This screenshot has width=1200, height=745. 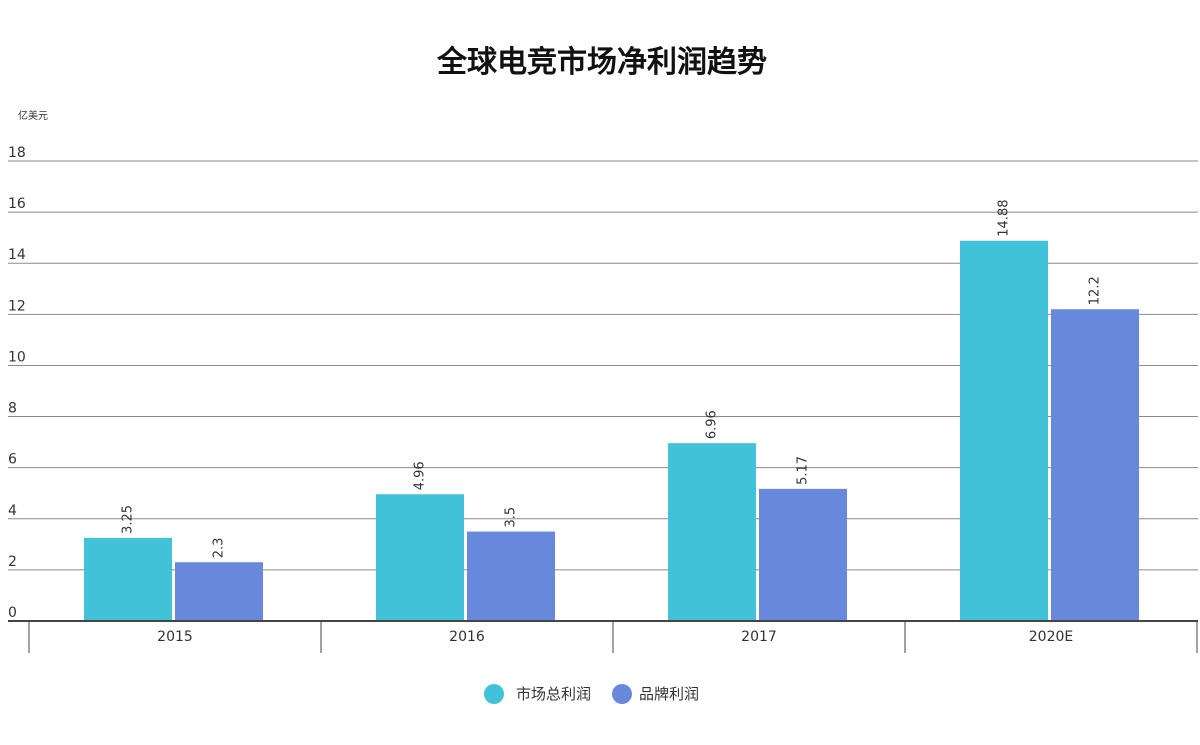 I want to click on y-tick-label: 12, so click(x=17, y=306).